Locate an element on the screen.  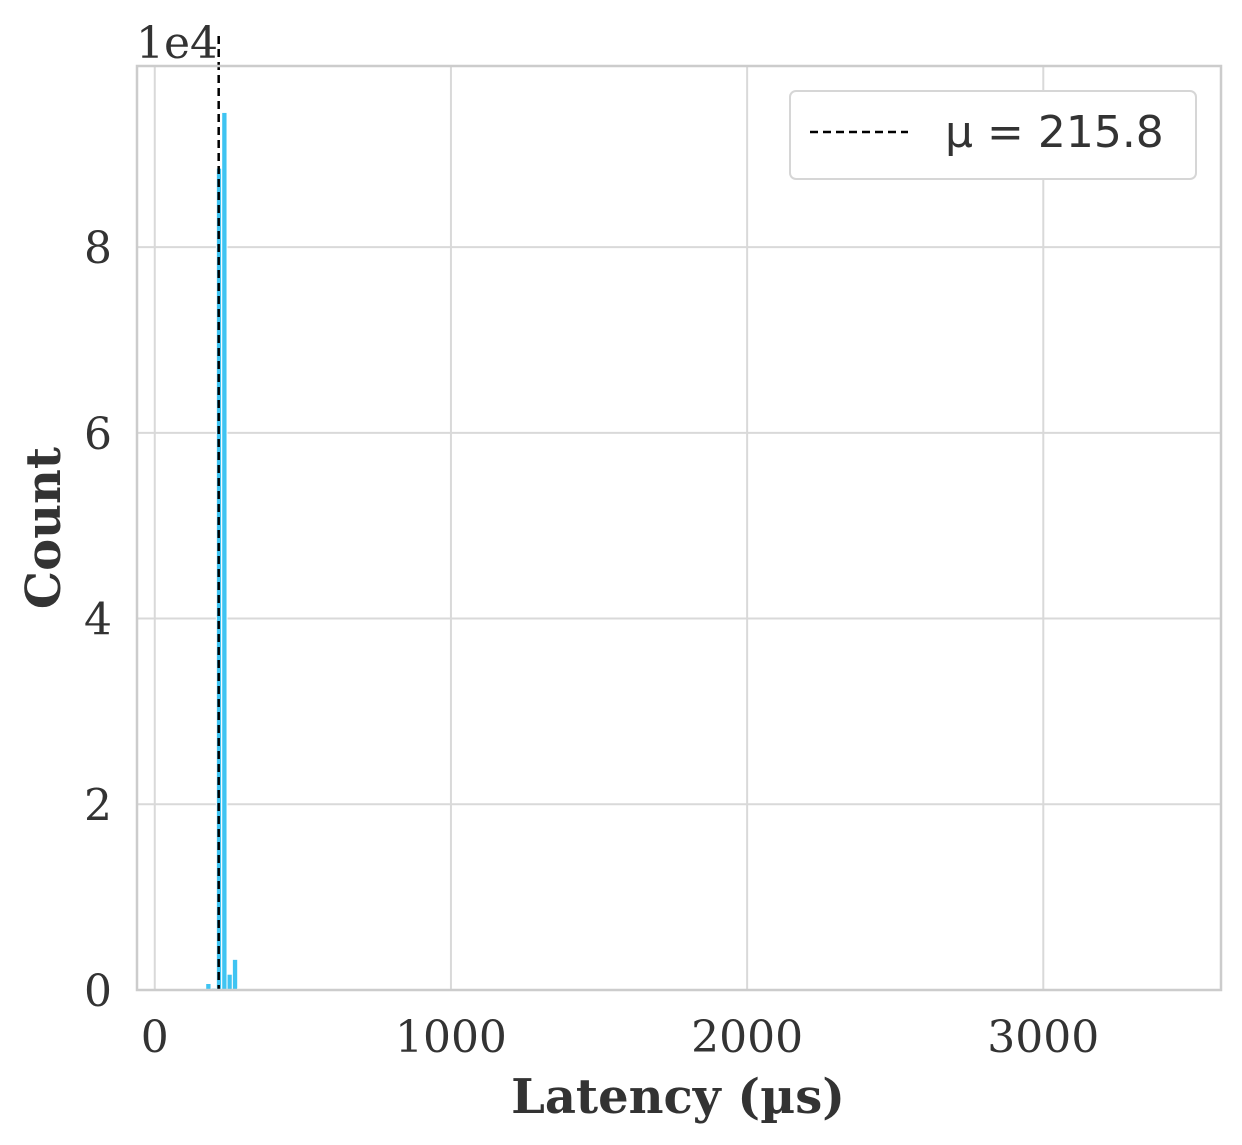
x-tick-label: 2000 is located at coordinates (747, 1037).